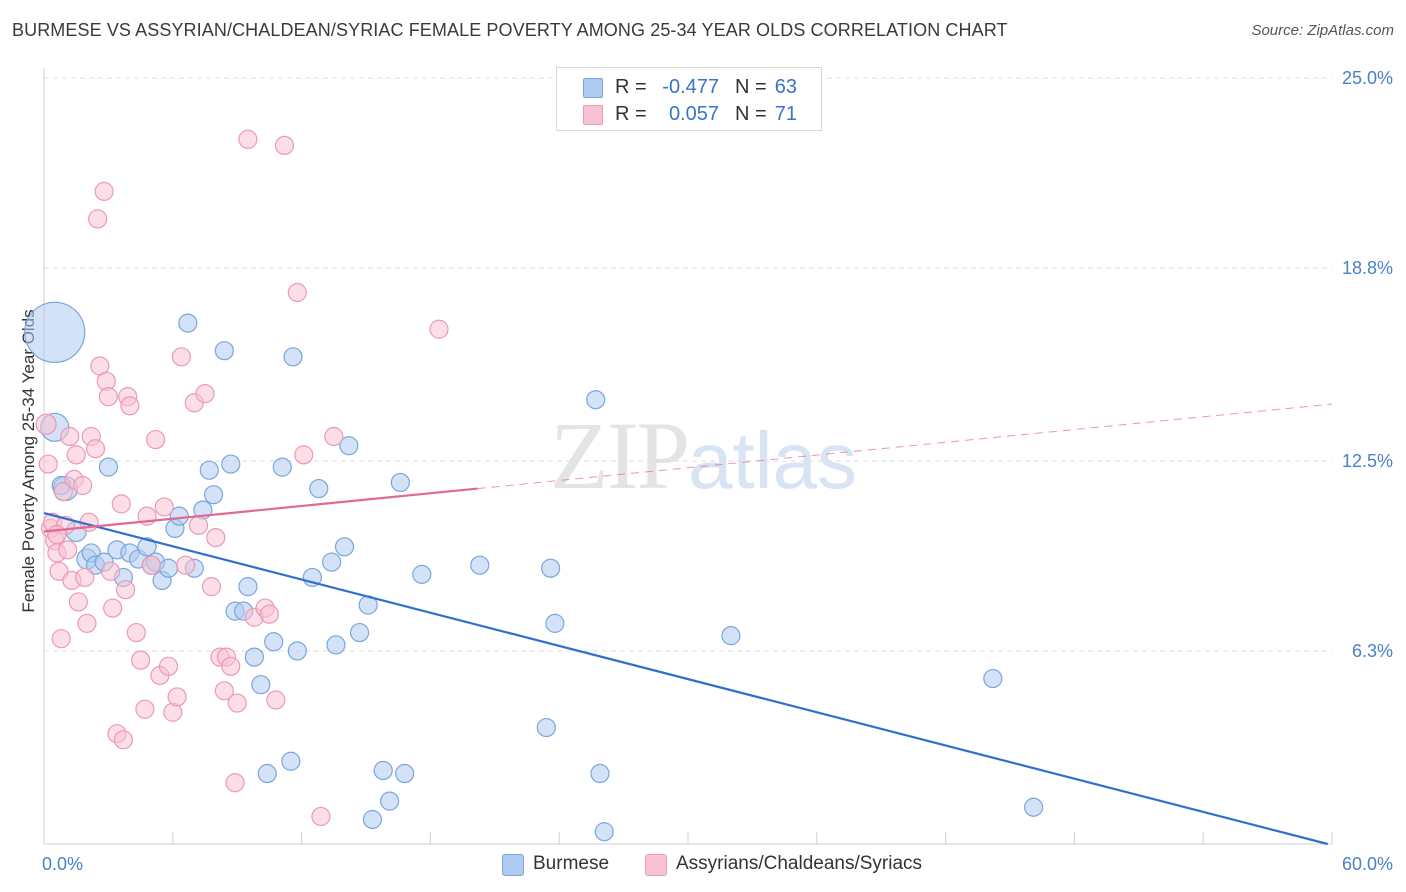  Describe the element at coordinates (1367, 461) in the screenshot. I see `y-tick-label: 12.5%` at that location.